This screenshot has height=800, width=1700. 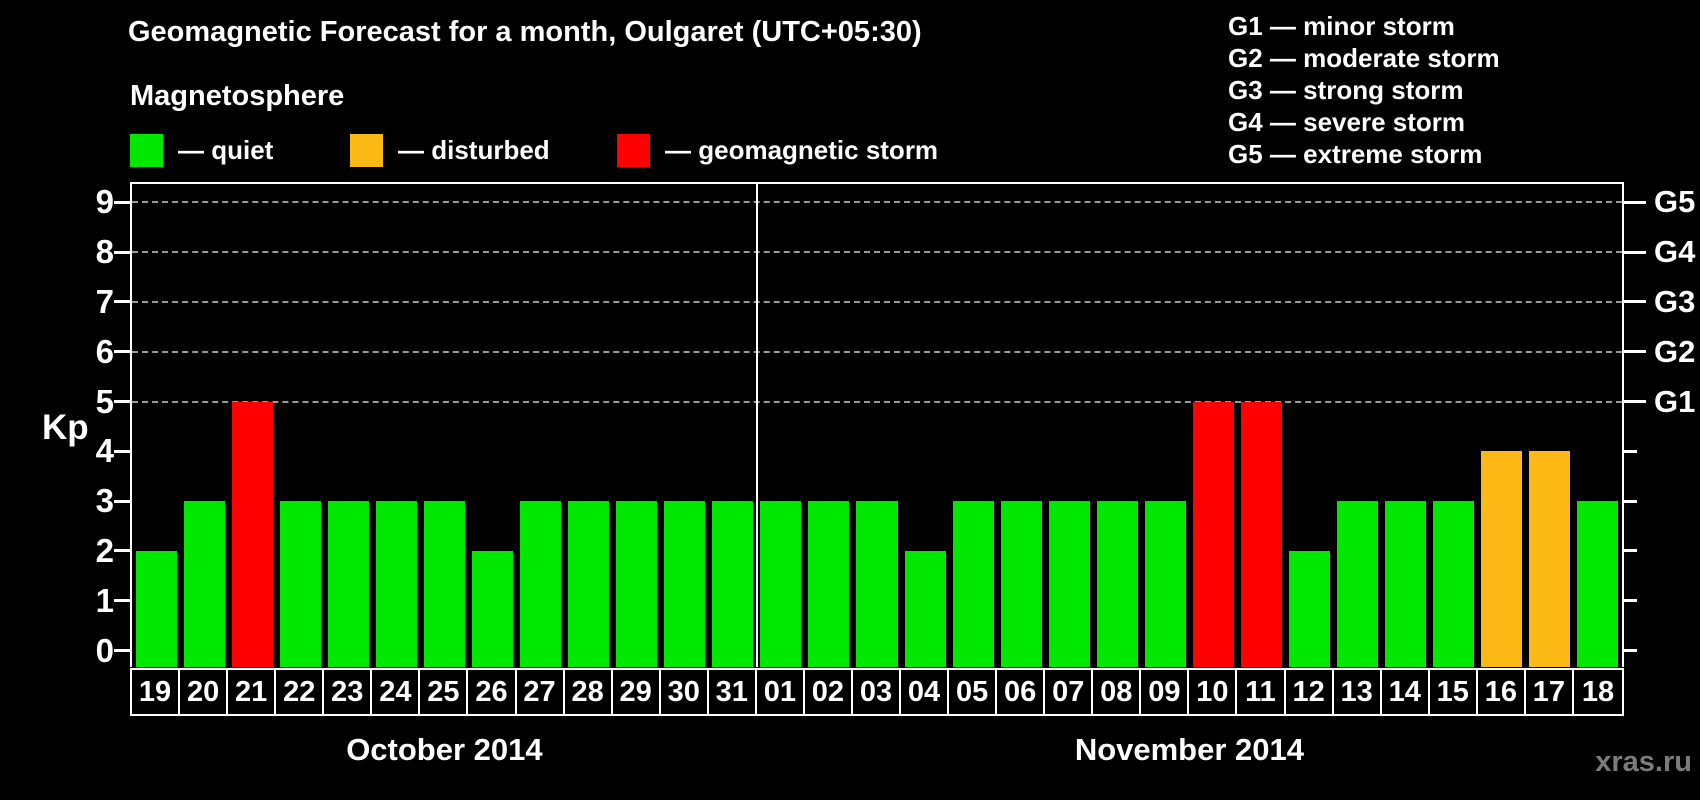 What do you see at coordinates (1308, 692) in the screenshot?
I see `day-cell-12: 12` at bounding box center [1308, 692].